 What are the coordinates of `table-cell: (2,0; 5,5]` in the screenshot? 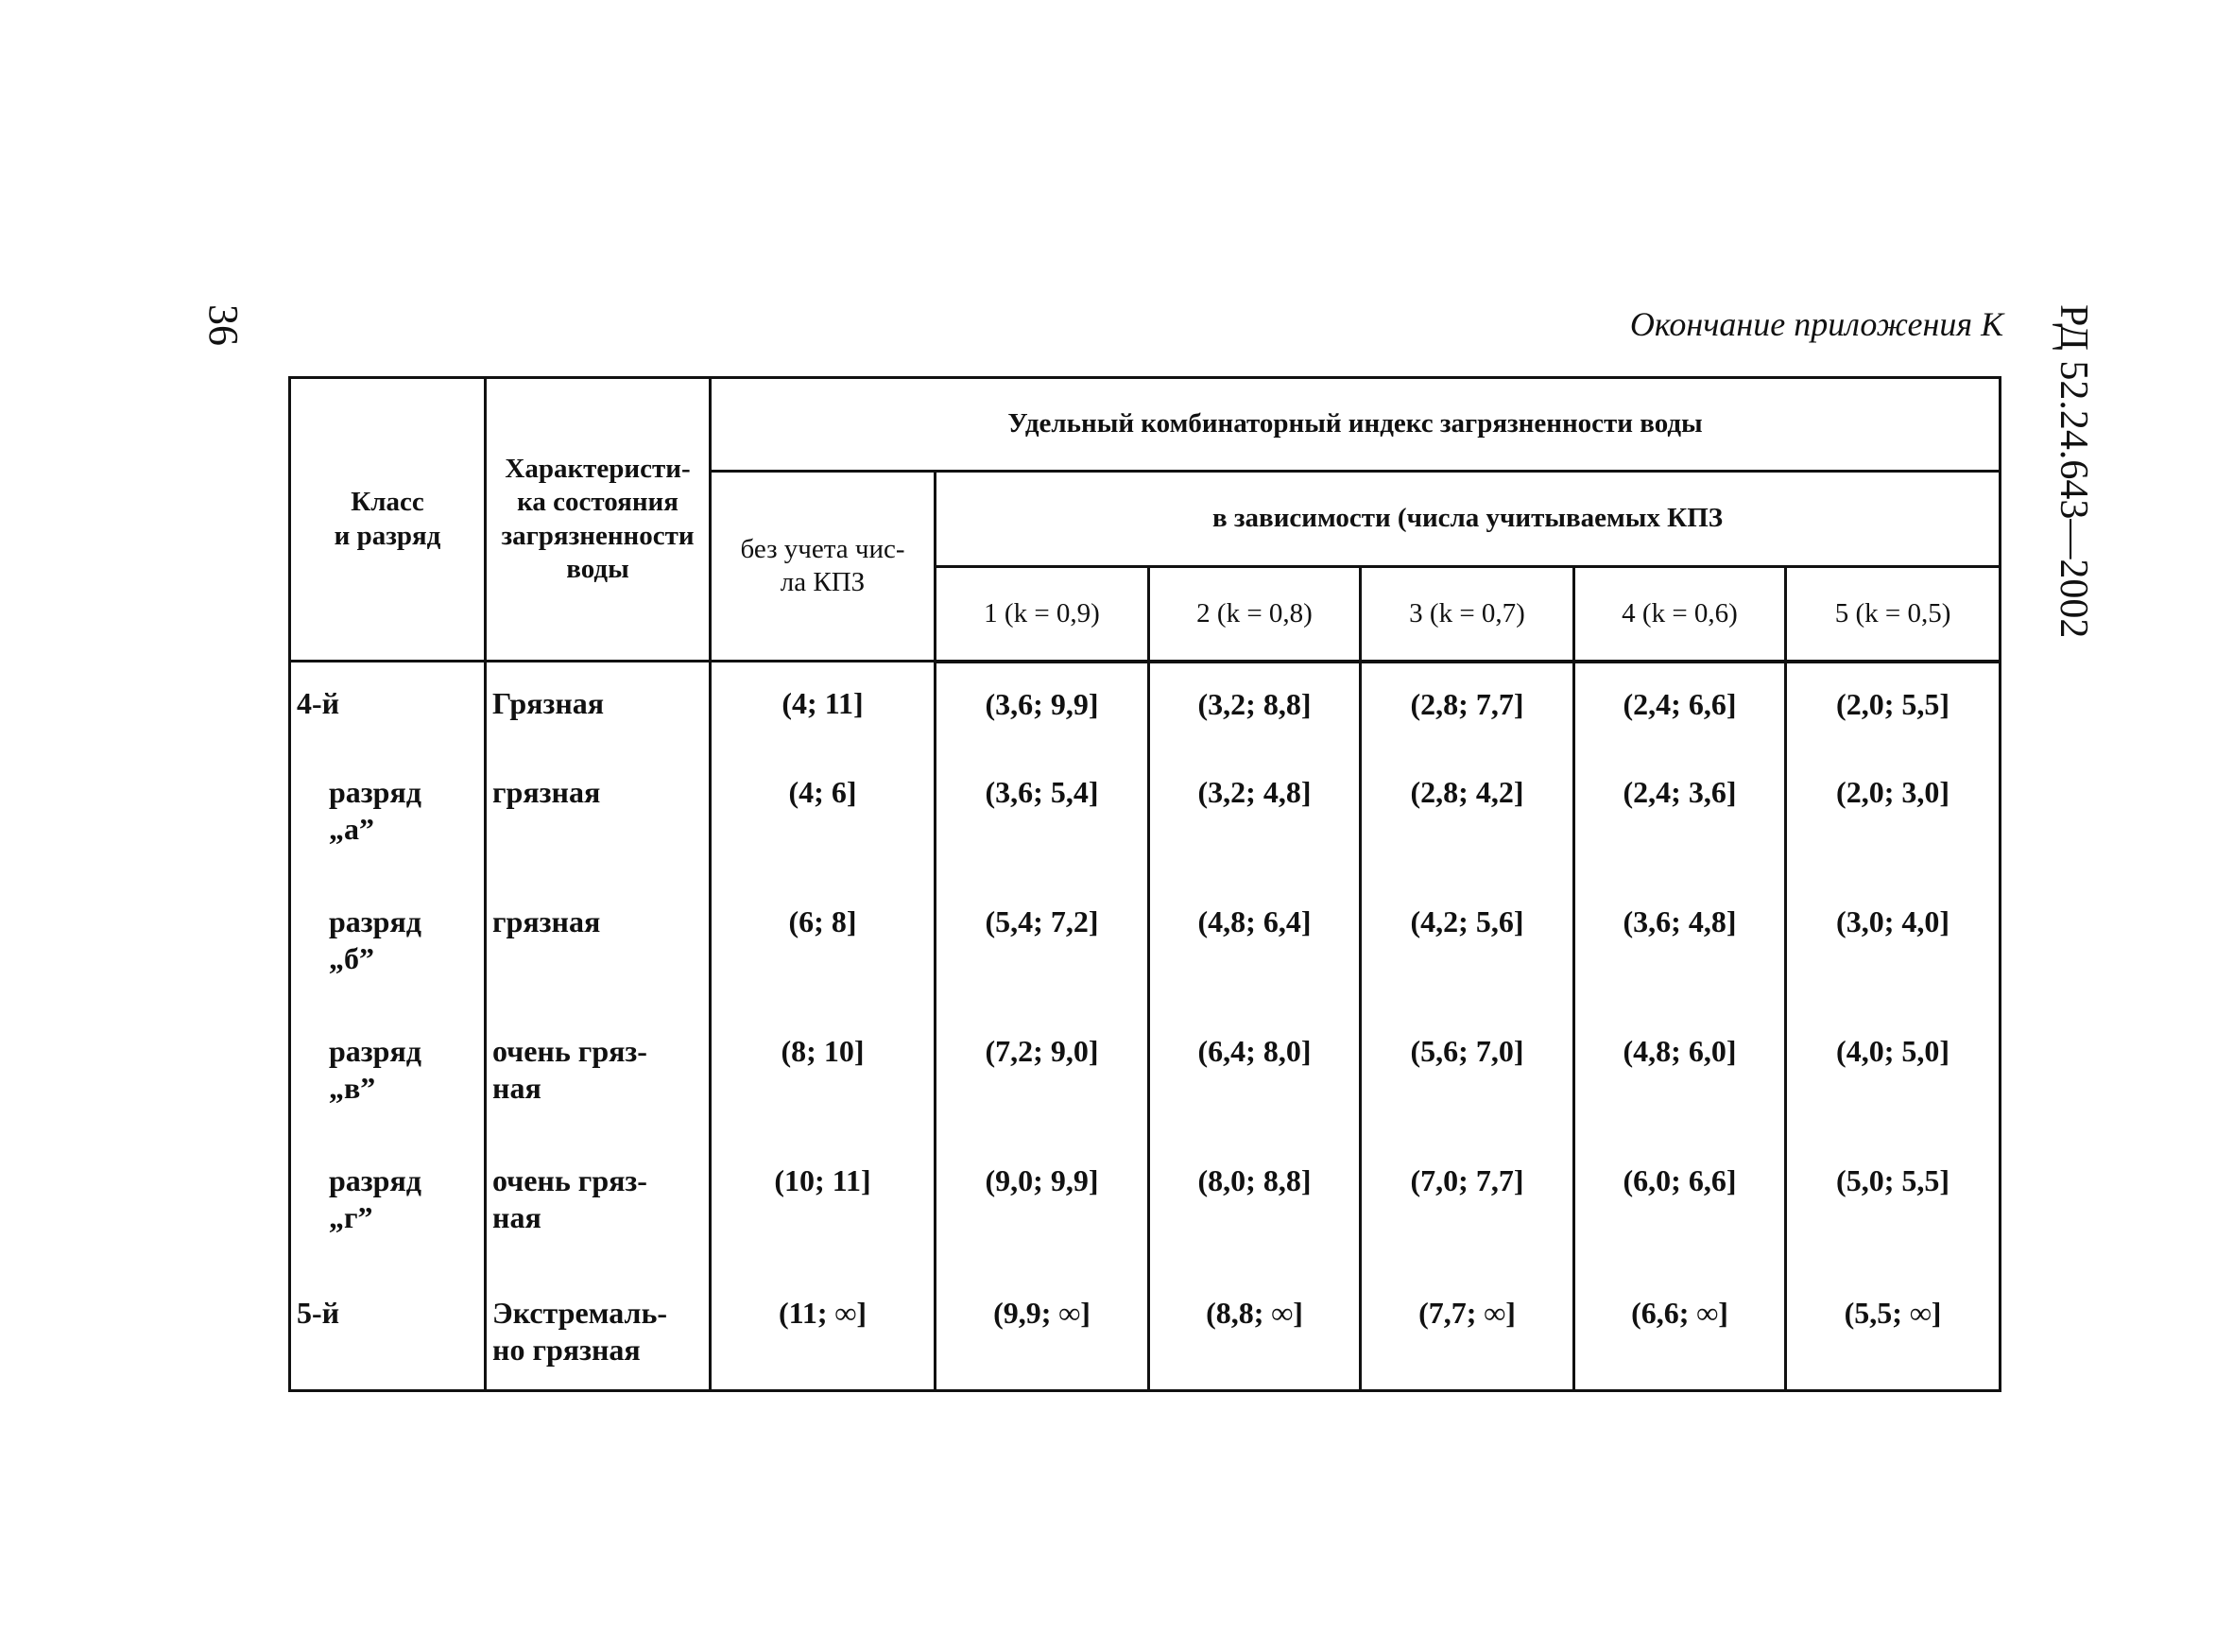 It's located at (1892, 706).